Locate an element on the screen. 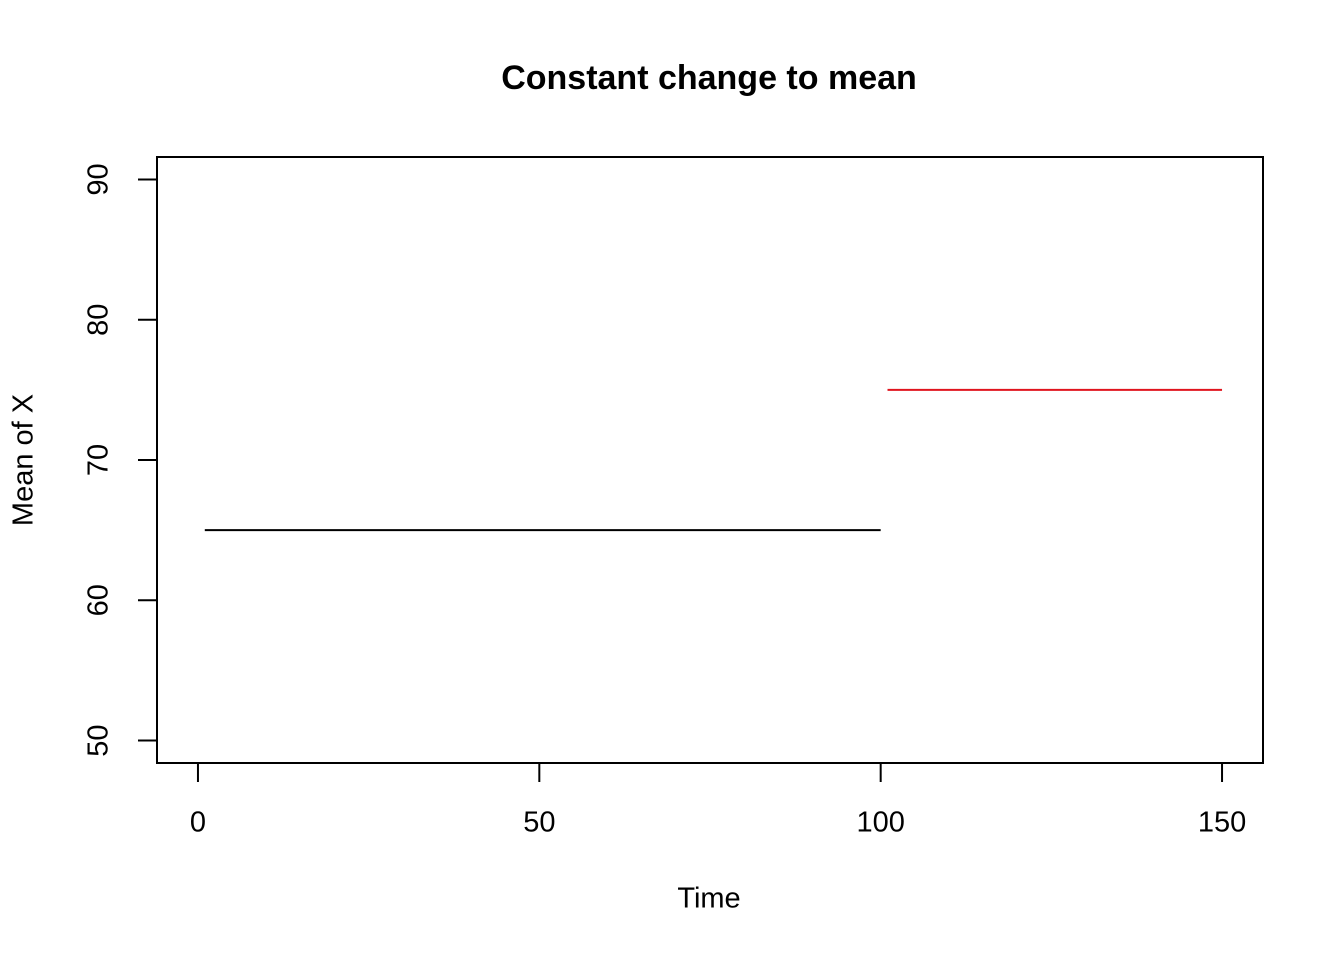  y-tick-label: 60 is located at coordinates (99, 600).